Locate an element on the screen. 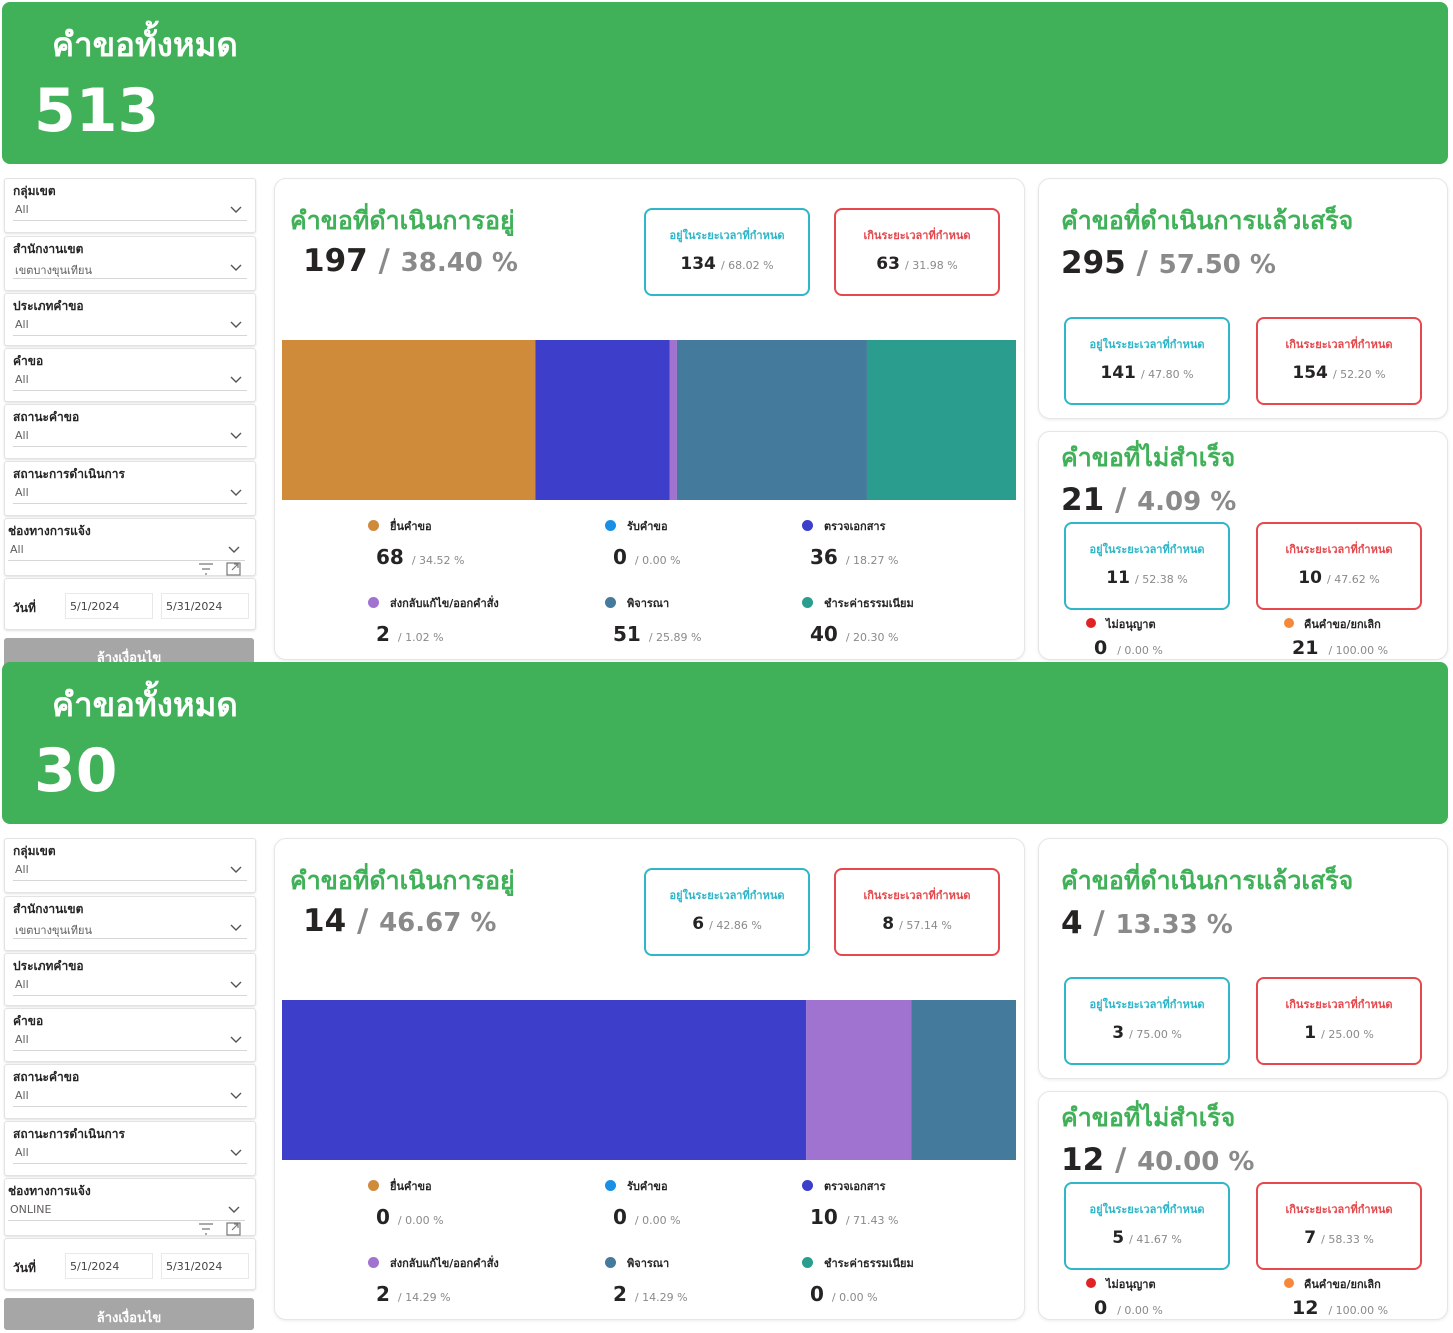 The width and height of the screenshot is (1453, 1333). kpi-count: 134 is located at coordinates (698, 264).